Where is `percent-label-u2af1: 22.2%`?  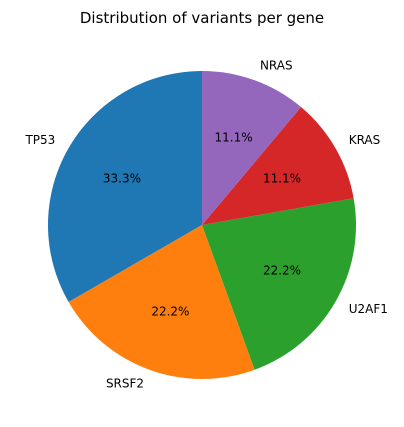
percent-label-u2af1: 22.2% is located at coordinates (282, 271).